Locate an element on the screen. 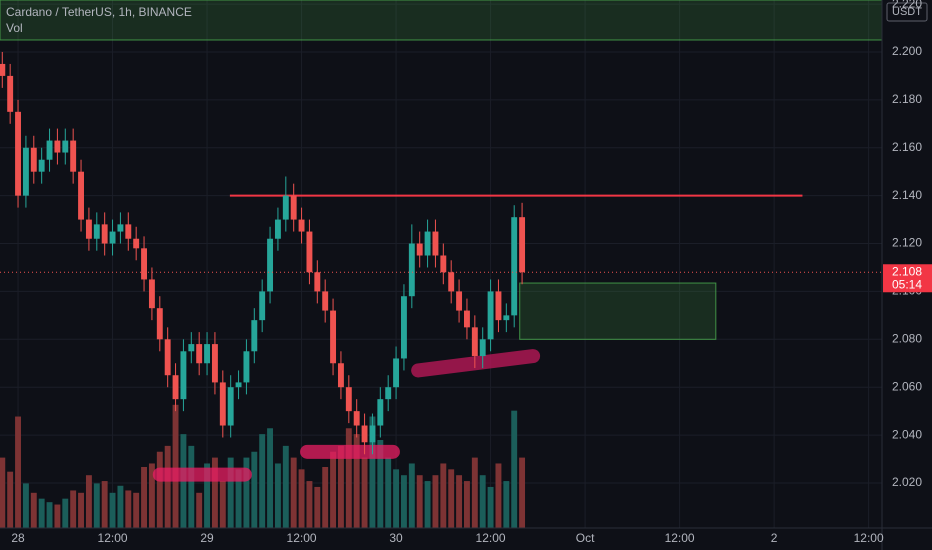 The image size is (932, 550). currency: USDT is located at coordinates (907, 12).